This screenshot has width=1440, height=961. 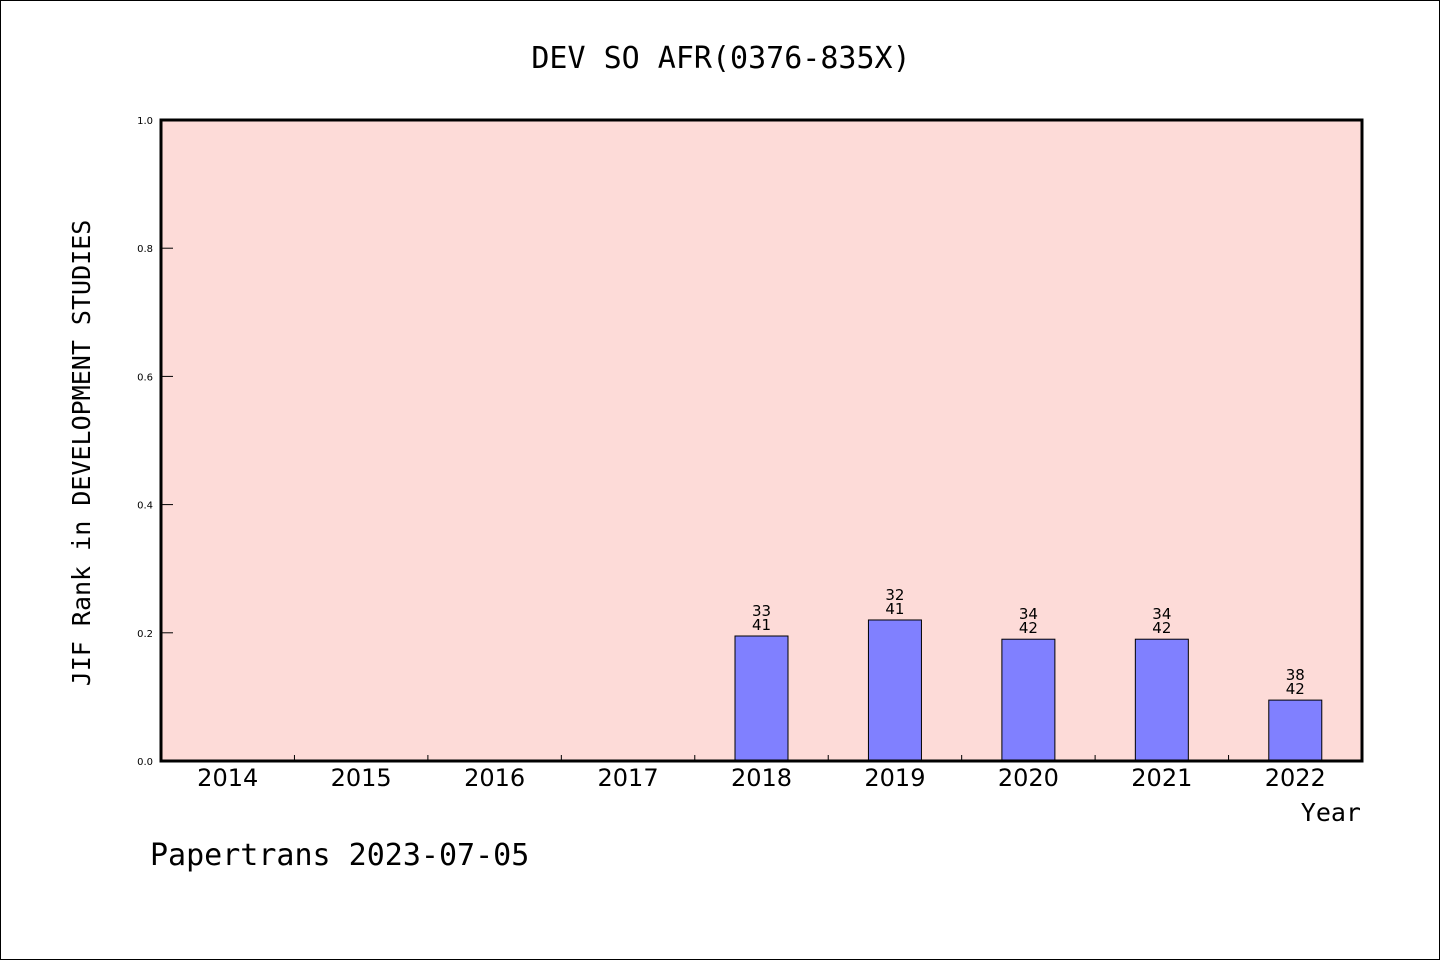 I want to click on y-tick-label: 0.6, so click(x=145, y=377).